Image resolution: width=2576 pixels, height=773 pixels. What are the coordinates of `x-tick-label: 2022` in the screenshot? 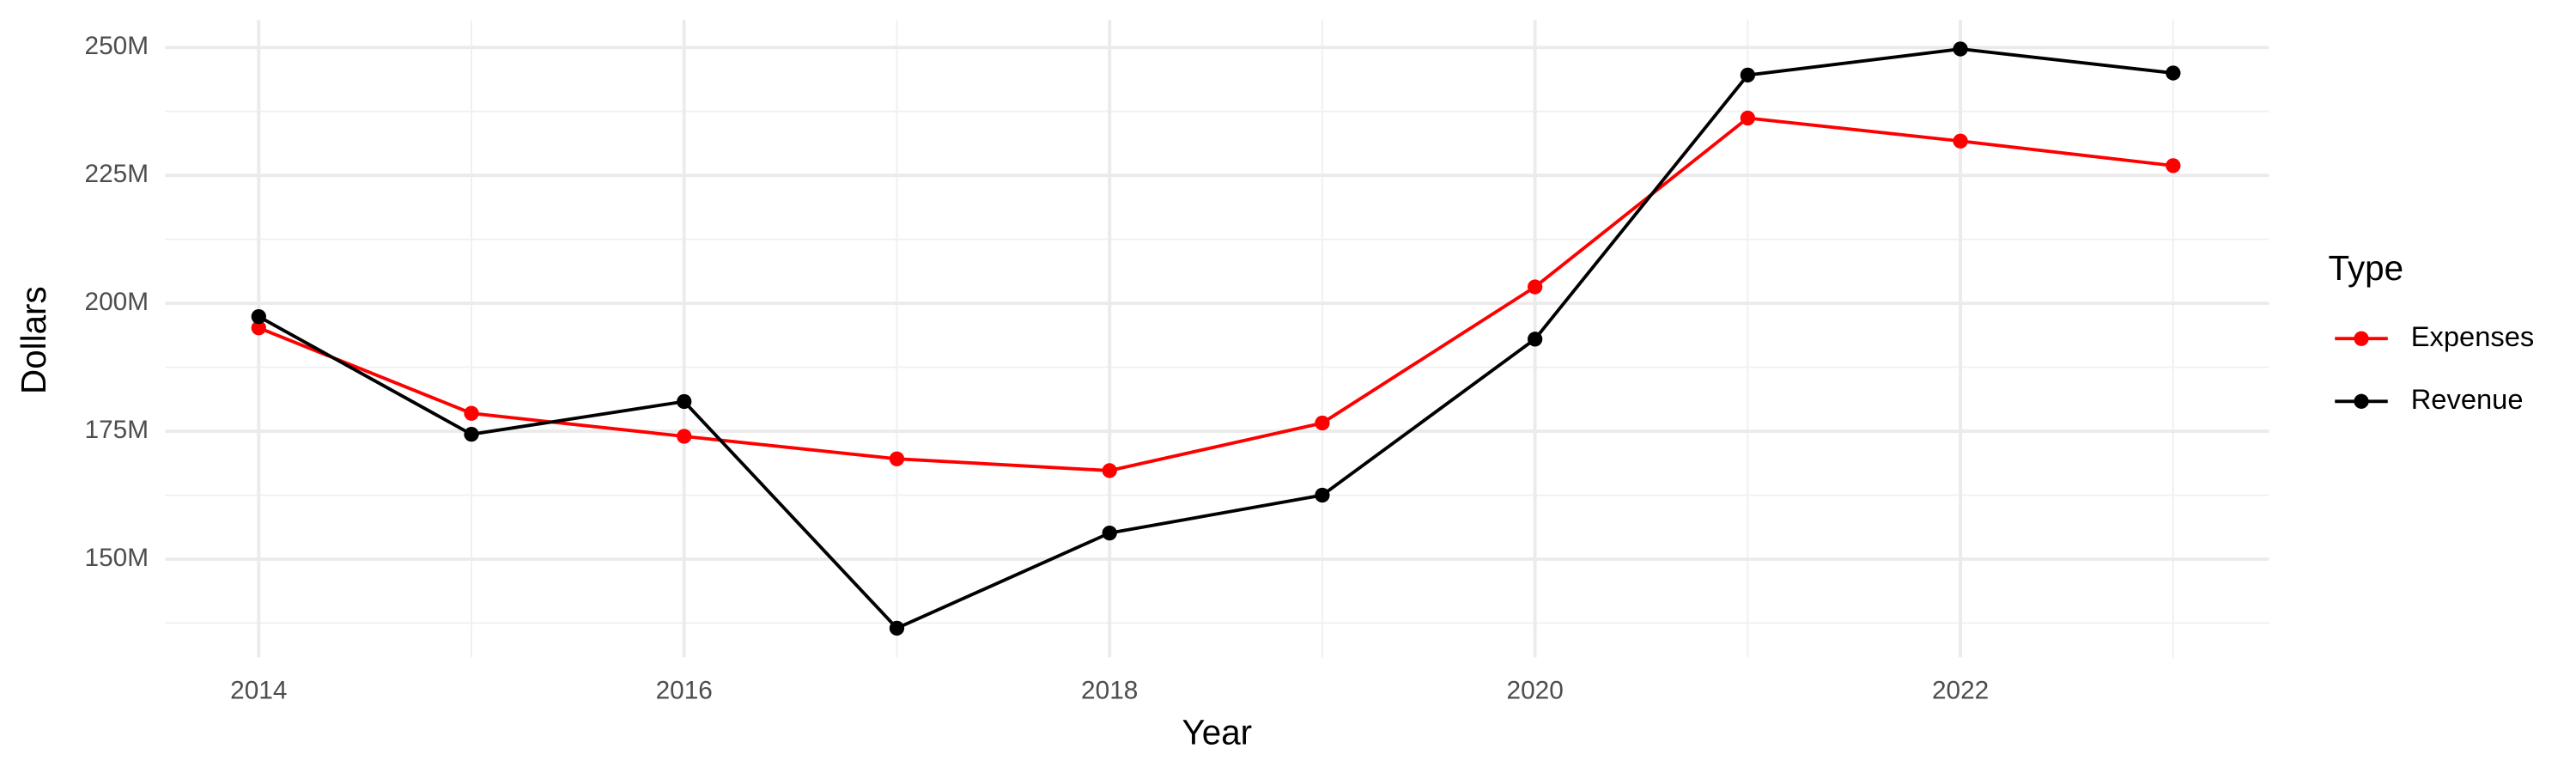 It's located at (1960, 691).